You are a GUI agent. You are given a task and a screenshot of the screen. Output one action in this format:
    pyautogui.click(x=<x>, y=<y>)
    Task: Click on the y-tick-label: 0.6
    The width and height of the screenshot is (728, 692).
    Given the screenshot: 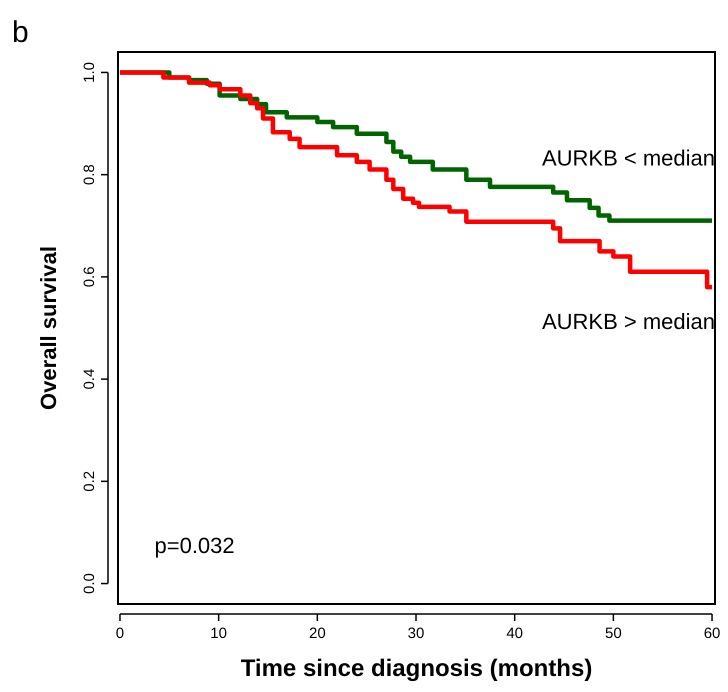 What is the action you would take?
    pyautogui.click(x=89, y=277)
    